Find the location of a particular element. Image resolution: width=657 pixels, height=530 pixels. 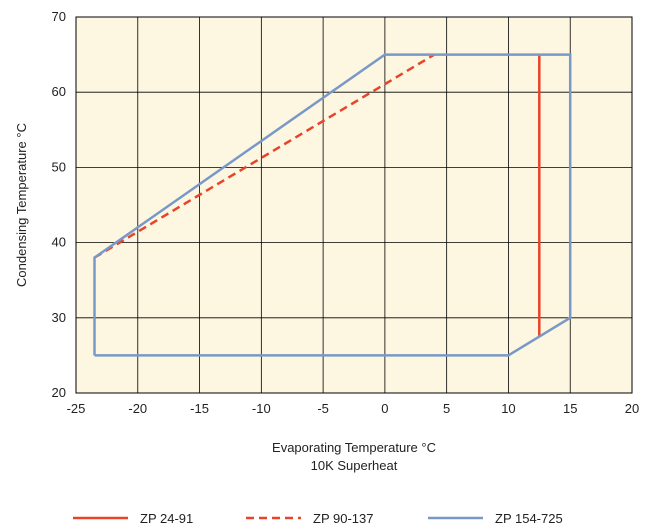

x-axis-label-line2: 10K Superheat is located at coordinates (354, 465).